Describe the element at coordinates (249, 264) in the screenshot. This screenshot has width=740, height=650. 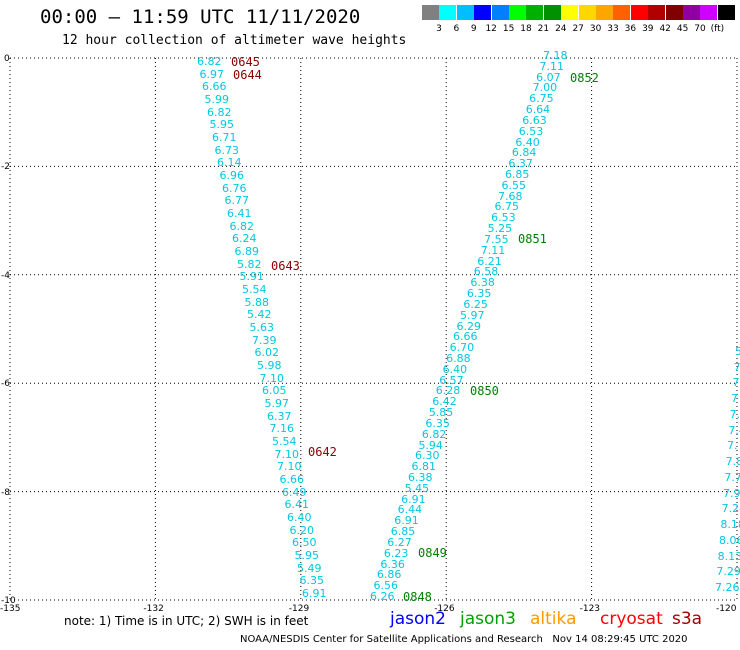
I see `wave-height-value: 5.82` at that location.